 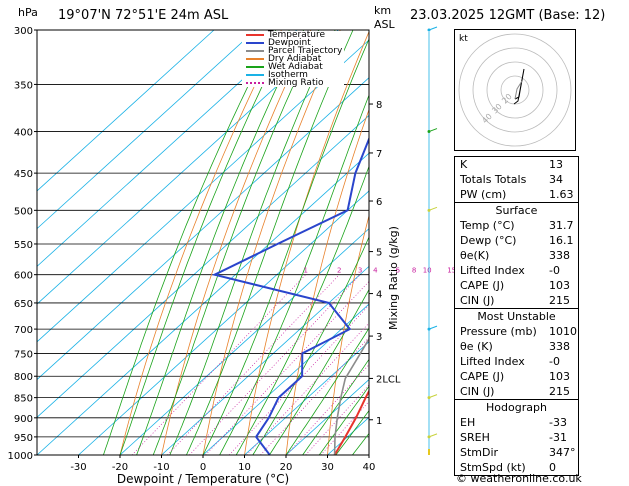 I want to click on index-value: 16.1, so click(x=561, y=240).